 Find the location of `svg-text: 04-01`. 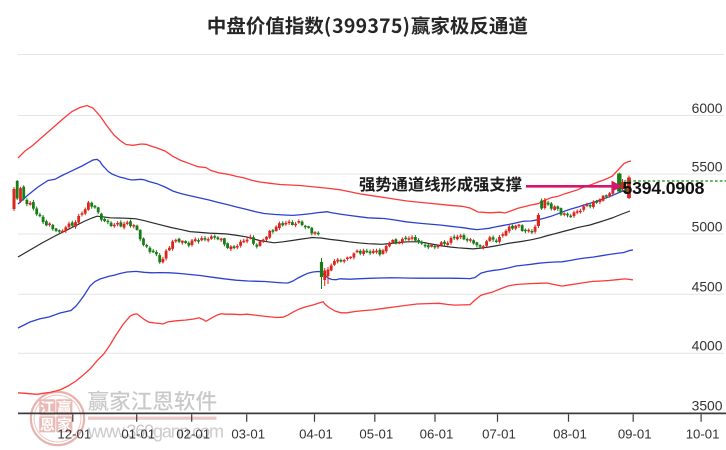

svg-text: 04-01 is located at coordinates (316, 433).